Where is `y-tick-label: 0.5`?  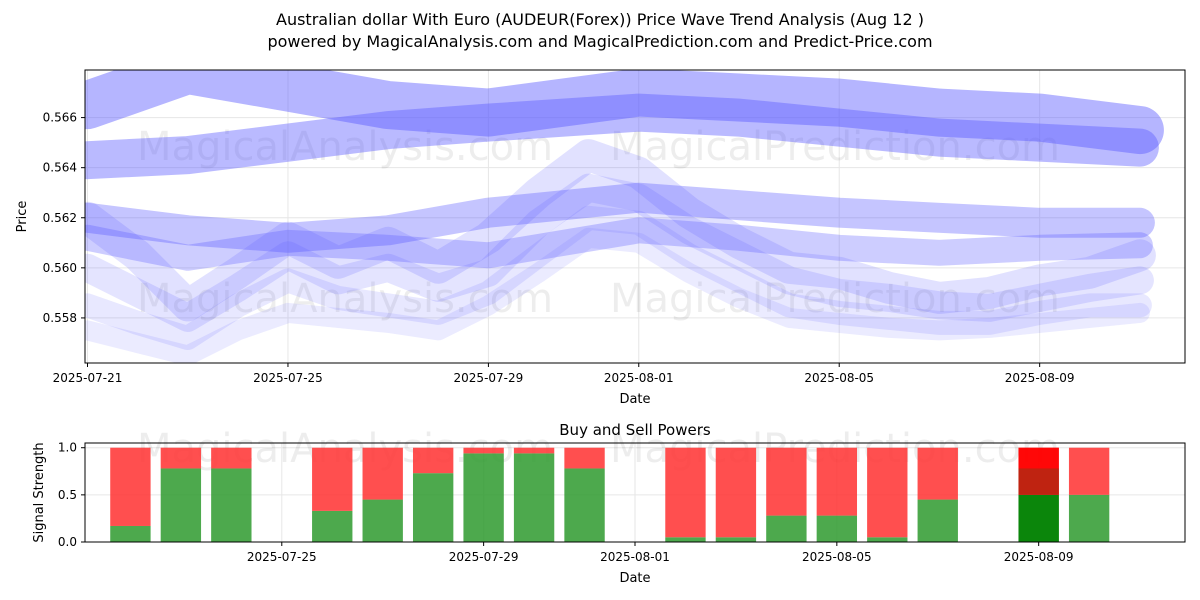
y-tick-label: 0.5 is located at coordinates (67, 495).